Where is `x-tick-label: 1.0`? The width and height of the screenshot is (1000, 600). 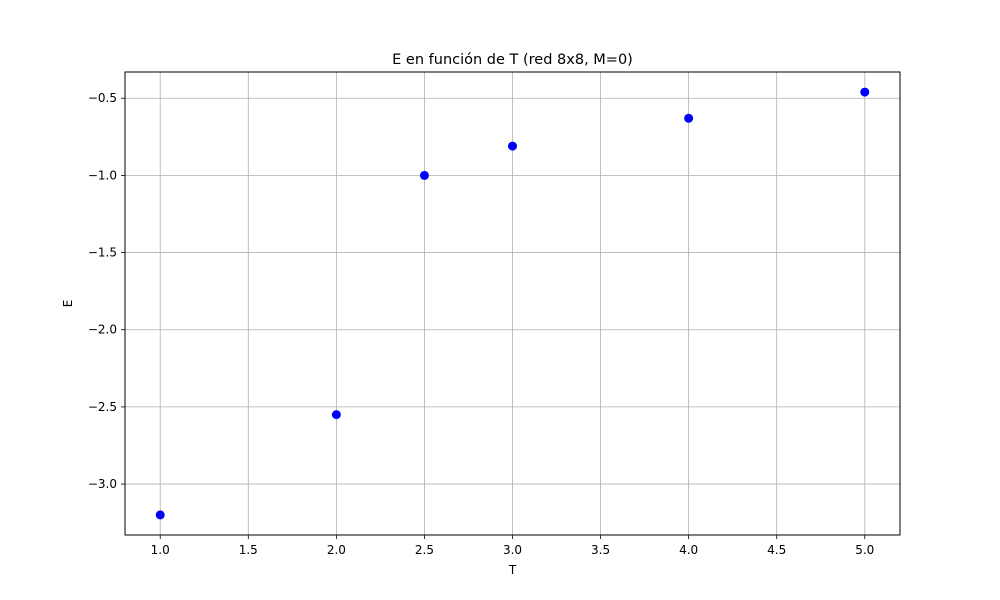
x-tick-label: 1.0 is located at coordinates (160, 550).